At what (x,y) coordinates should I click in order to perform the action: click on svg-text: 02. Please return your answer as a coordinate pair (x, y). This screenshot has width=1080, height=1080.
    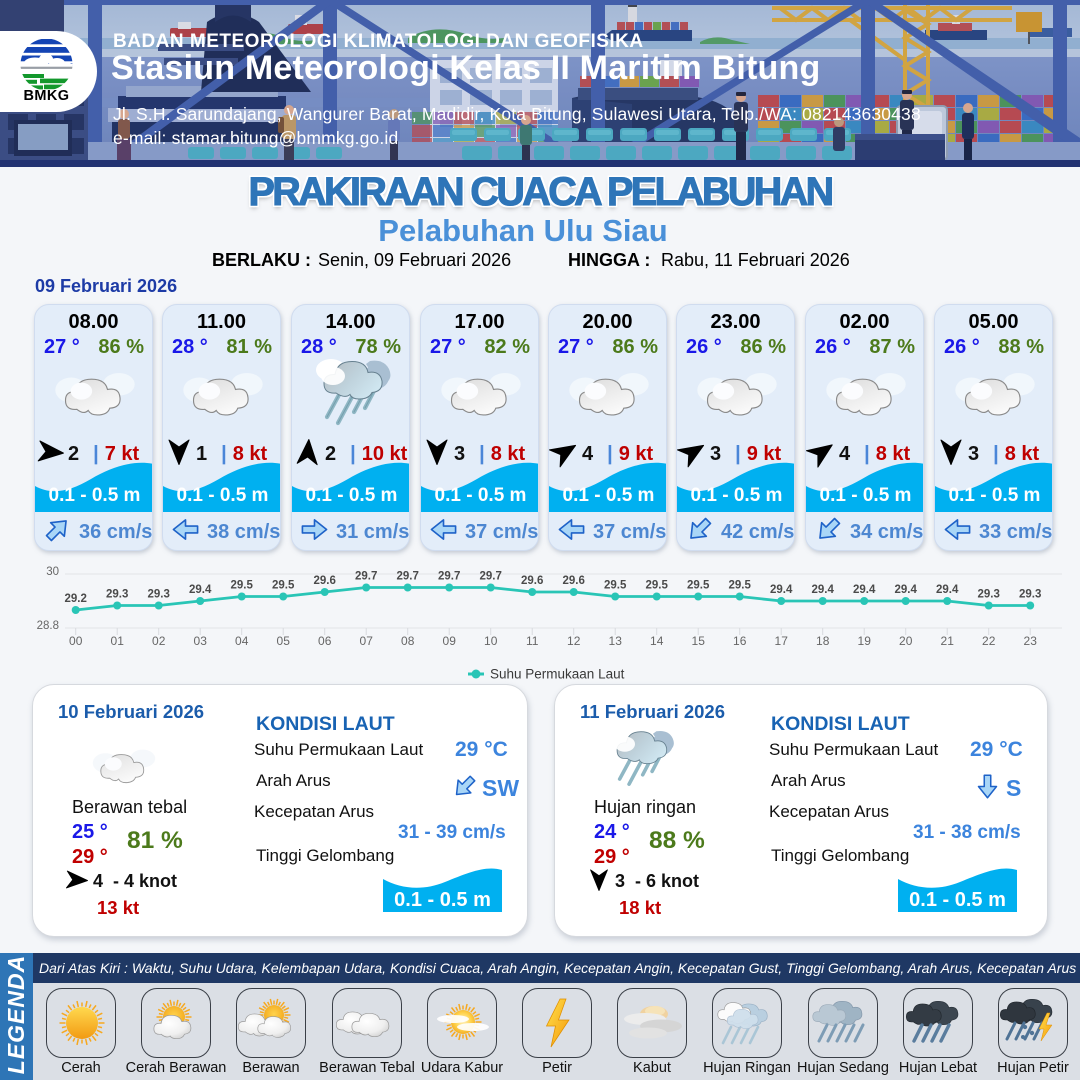
    Looking at the image, I should click on (159, 641).